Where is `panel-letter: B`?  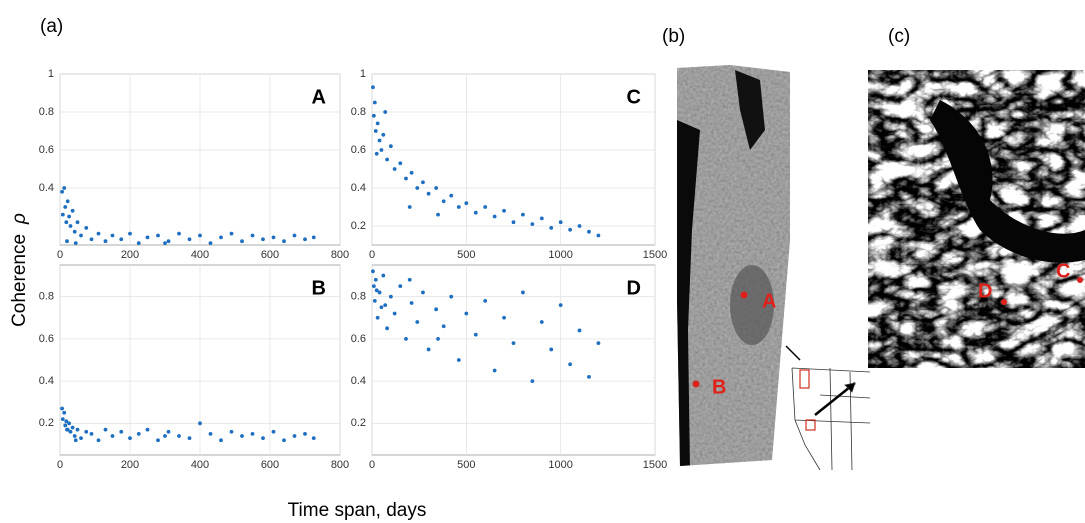
panel-letter: B is located at coordinates (319, 288).